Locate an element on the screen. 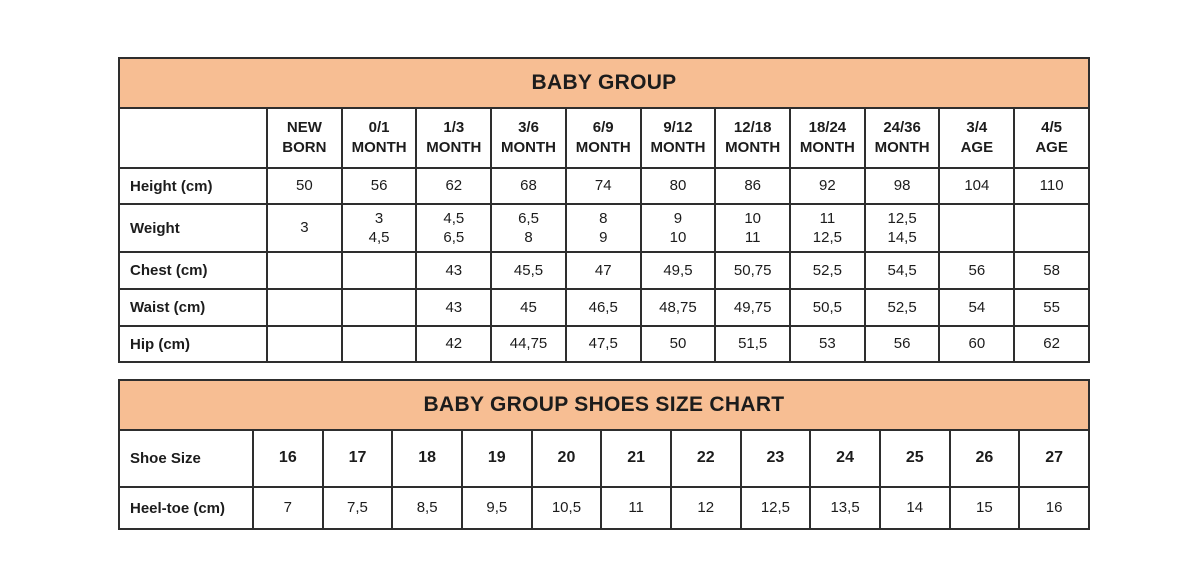  value-cell: 47 is located at coordinates (603, 270).